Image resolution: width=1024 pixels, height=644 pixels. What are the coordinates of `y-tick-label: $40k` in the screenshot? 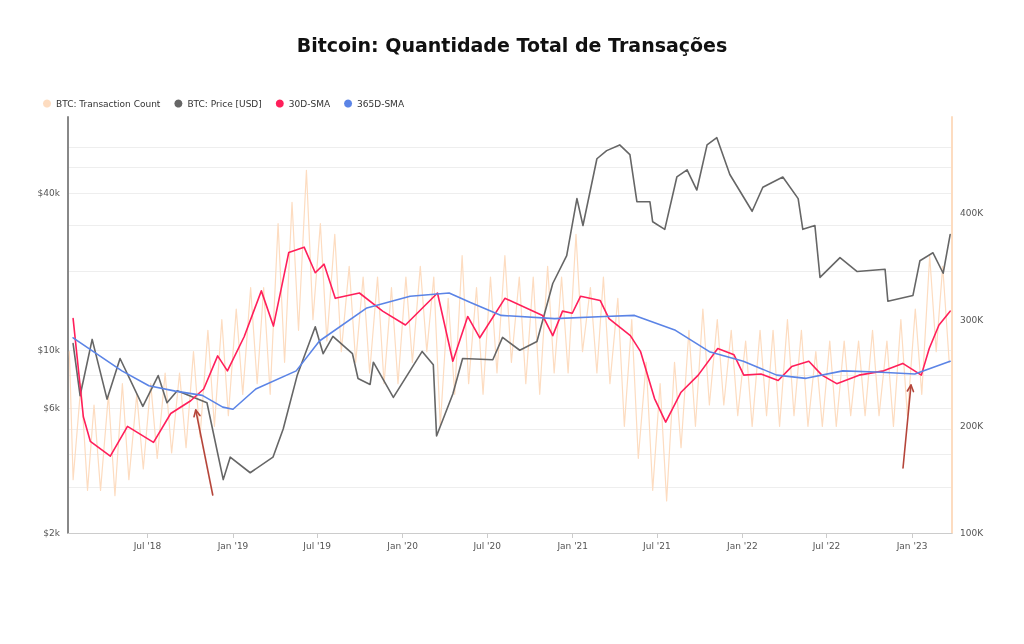 It's located at (49, 192).